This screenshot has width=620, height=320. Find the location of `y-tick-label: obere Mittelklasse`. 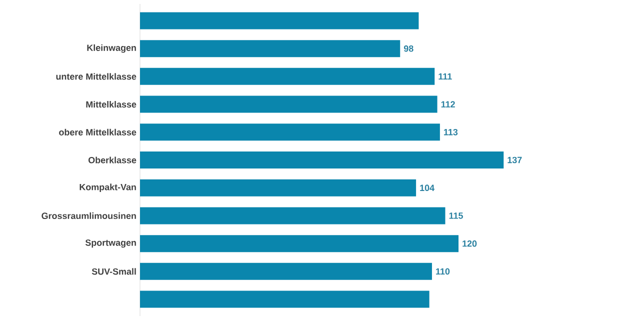

y-tick-label: obere Mittelklasse is located at coordinates (97, 132).